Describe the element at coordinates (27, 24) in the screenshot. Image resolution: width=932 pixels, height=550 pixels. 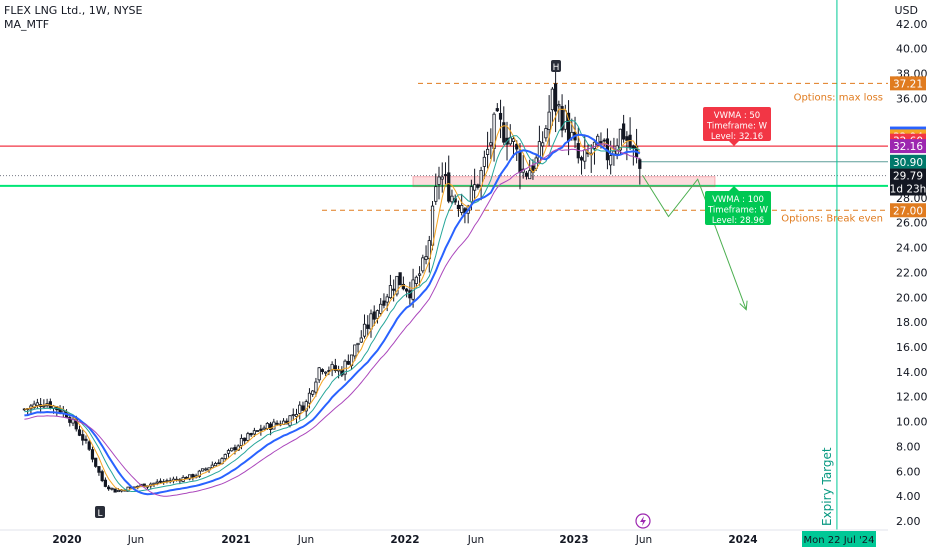
I see `indicator-label: MA_MTF` at that location.